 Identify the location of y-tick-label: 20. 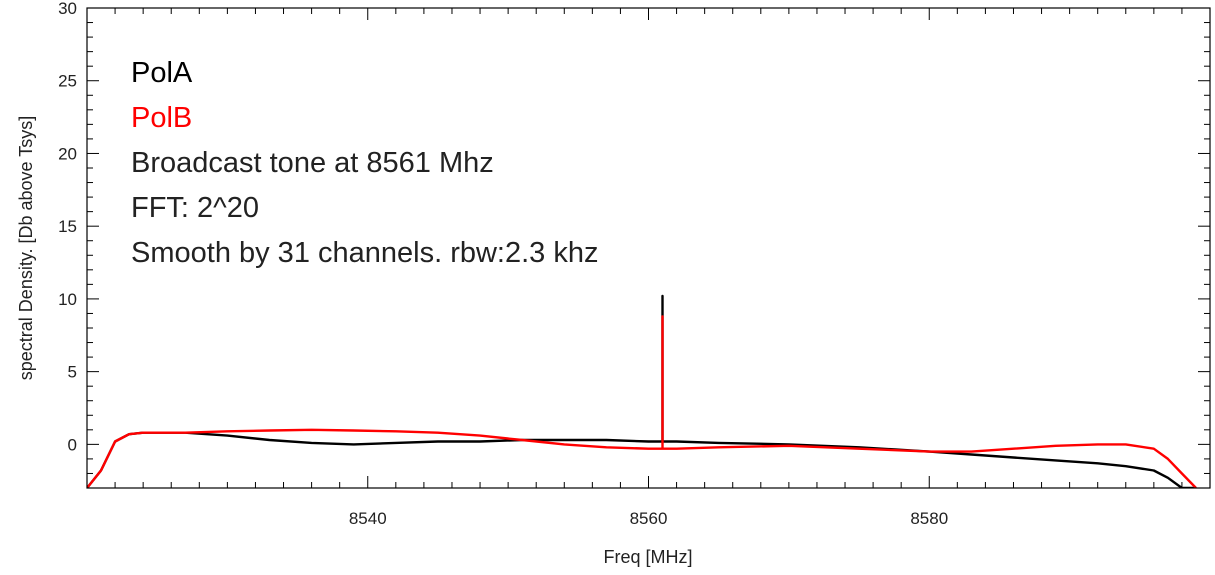
(67, 153).